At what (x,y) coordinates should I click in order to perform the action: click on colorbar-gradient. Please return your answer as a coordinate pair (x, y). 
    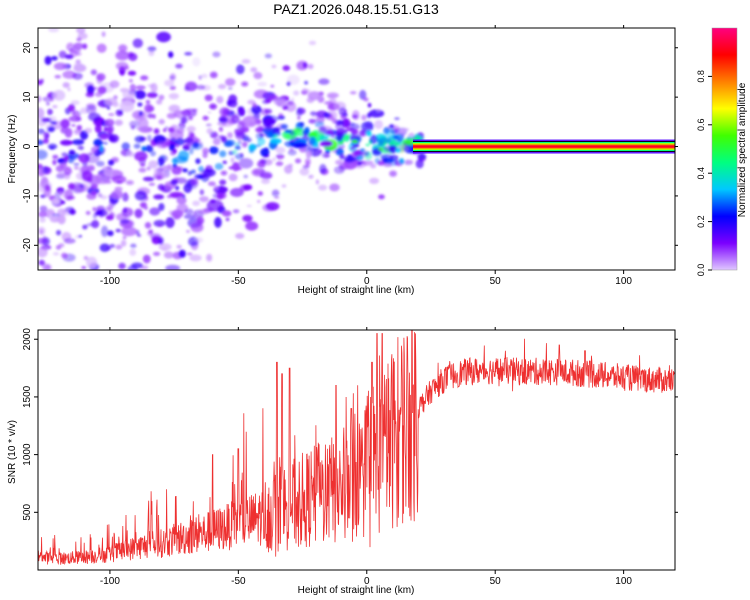
    Looking at the image, I should click on (724, 149).